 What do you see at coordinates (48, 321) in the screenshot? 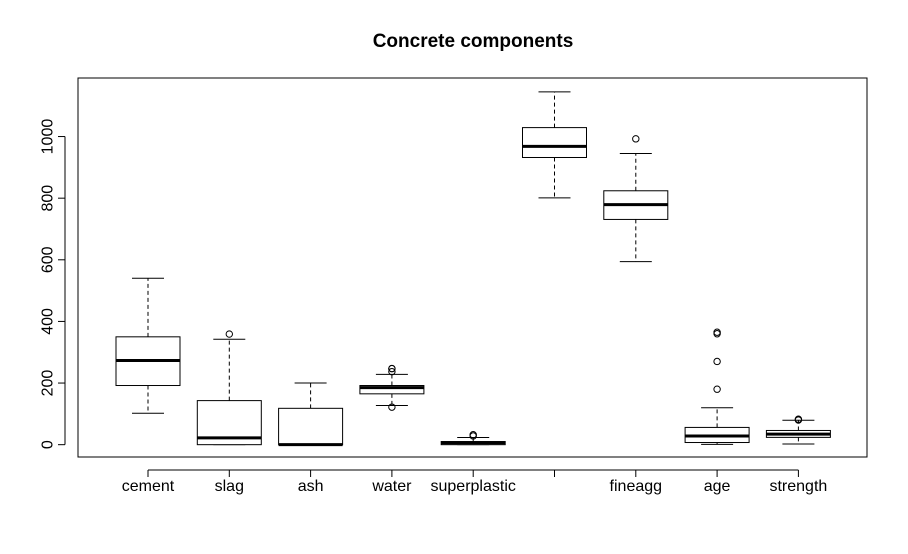
I see `y-tick-label: 400` at bounding box center [48, 321].